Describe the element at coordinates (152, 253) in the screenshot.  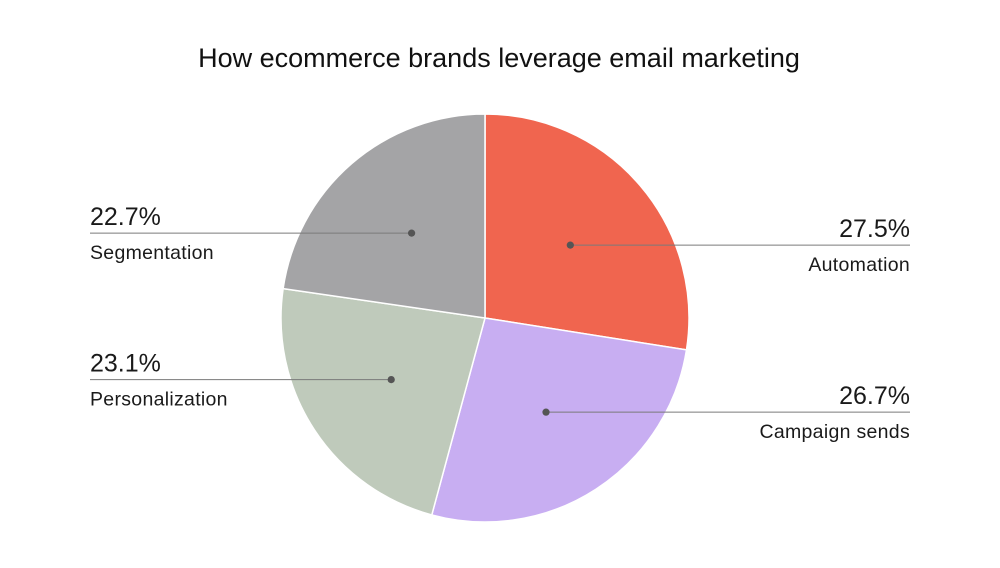
I see `slice-name-label-segmentation: Segmentation` at that location.